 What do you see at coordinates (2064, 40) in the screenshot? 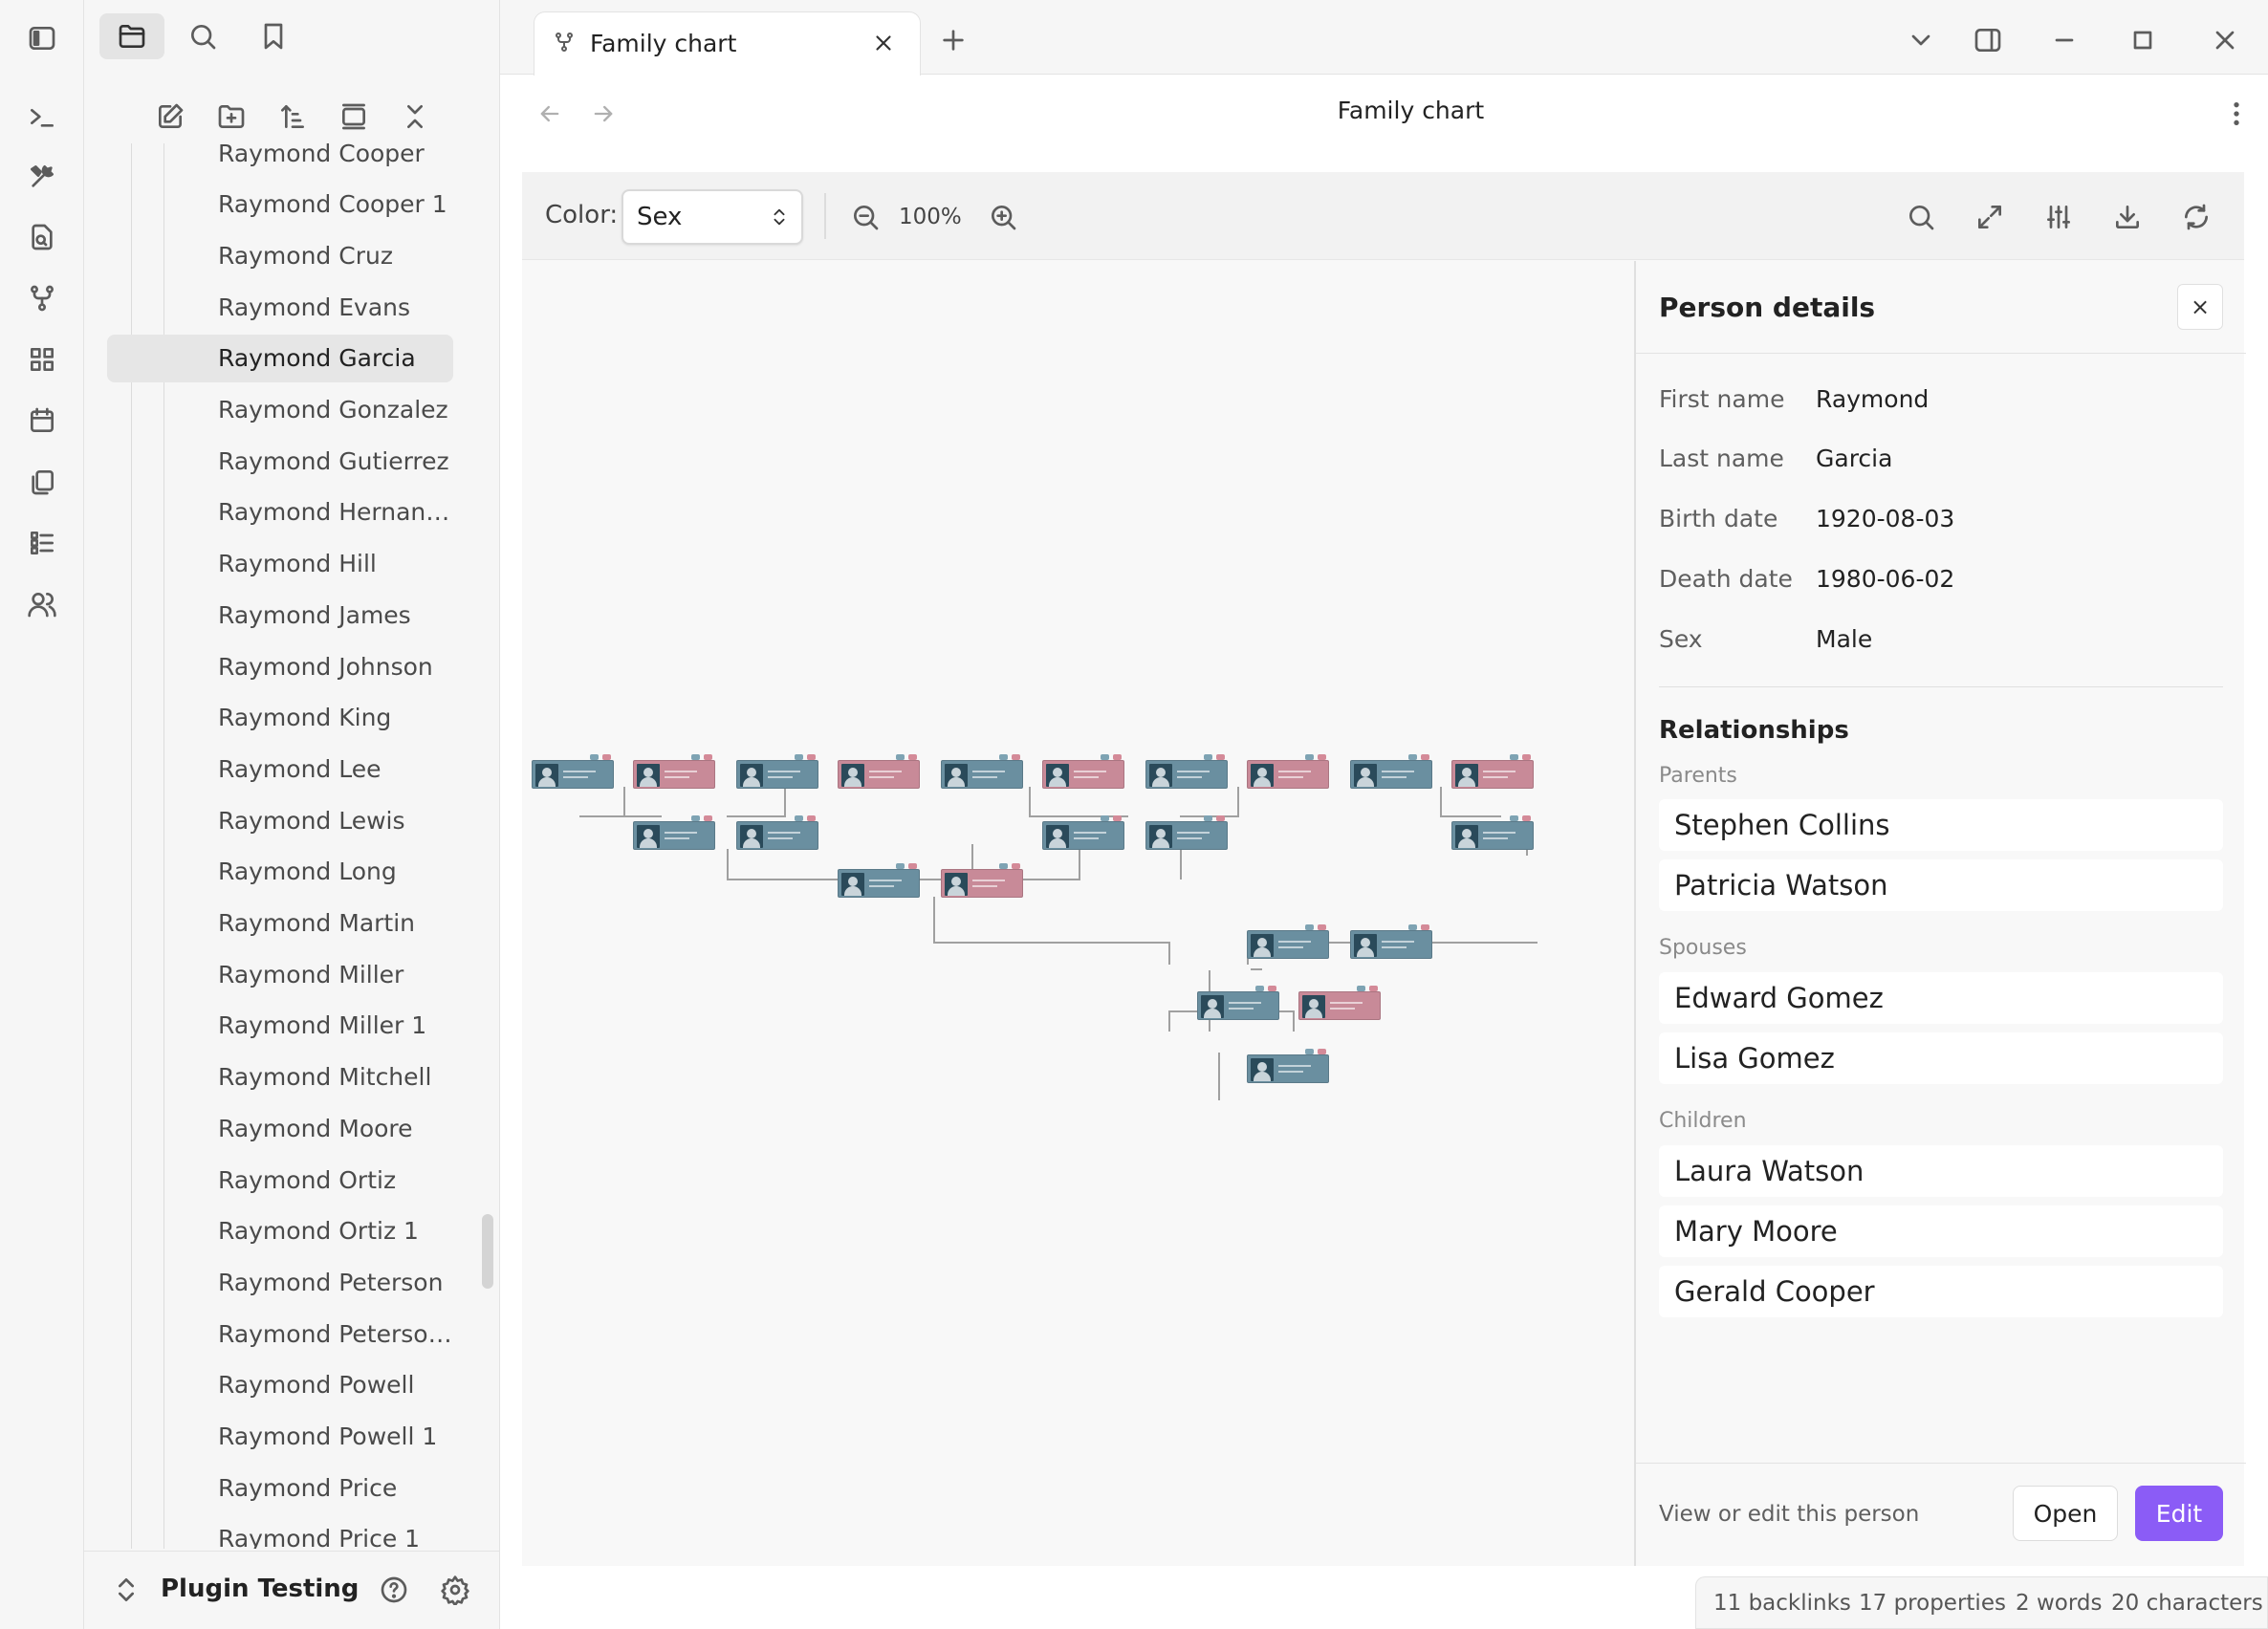
I see `minimize-icon` at bounding box center [2064, 40].